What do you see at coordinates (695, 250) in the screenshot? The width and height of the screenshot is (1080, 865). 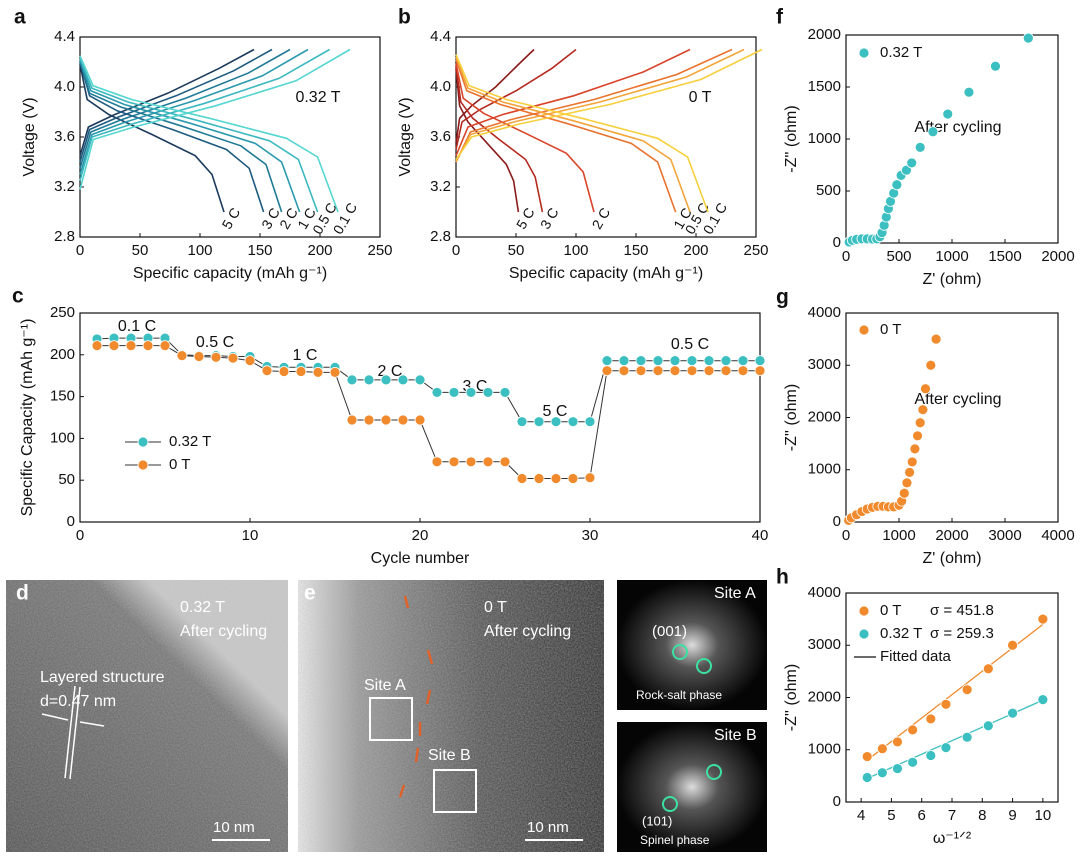 I see `x-tick-label: 200` at bounding box center [695, 250].